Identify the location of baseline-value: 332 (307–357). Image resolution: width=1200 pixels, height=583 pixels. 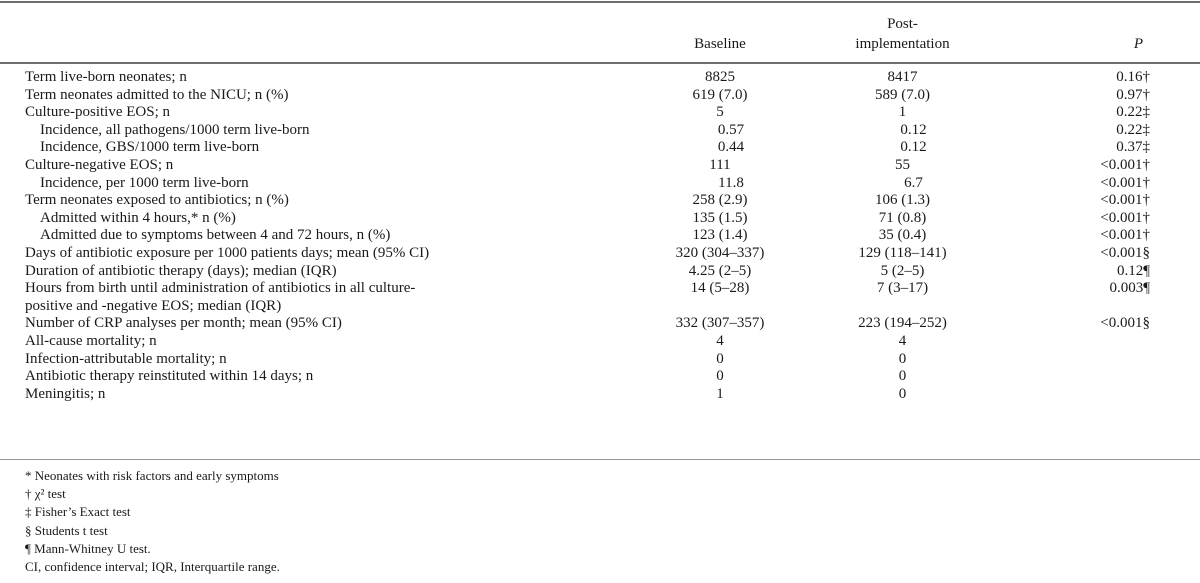
(720, 323).